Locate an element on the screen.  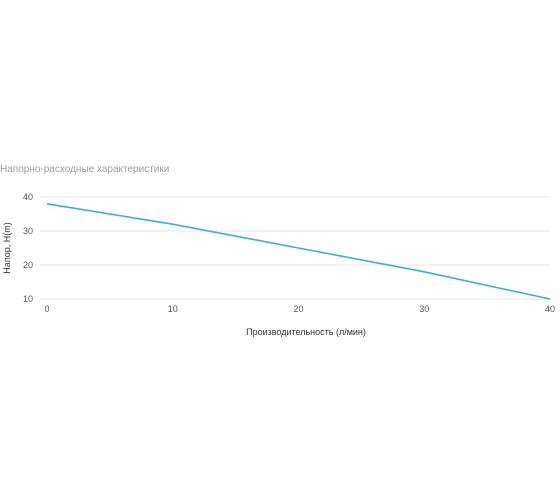
x-axis-label: Производительность (л/мин) is located at coordinates (306, 332).